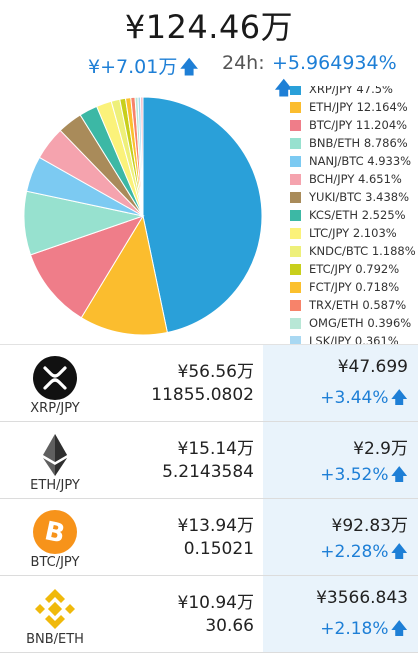  I want to click on current-price: ¥3566.843, so click(362, 598).